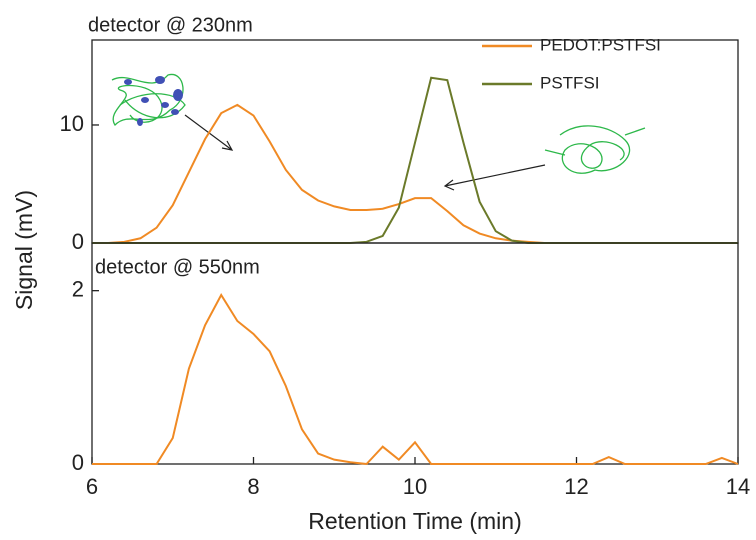  Describe the element at coordinates (738, 486) in the screenshot. I see `x-tick-label: 14` at that location.